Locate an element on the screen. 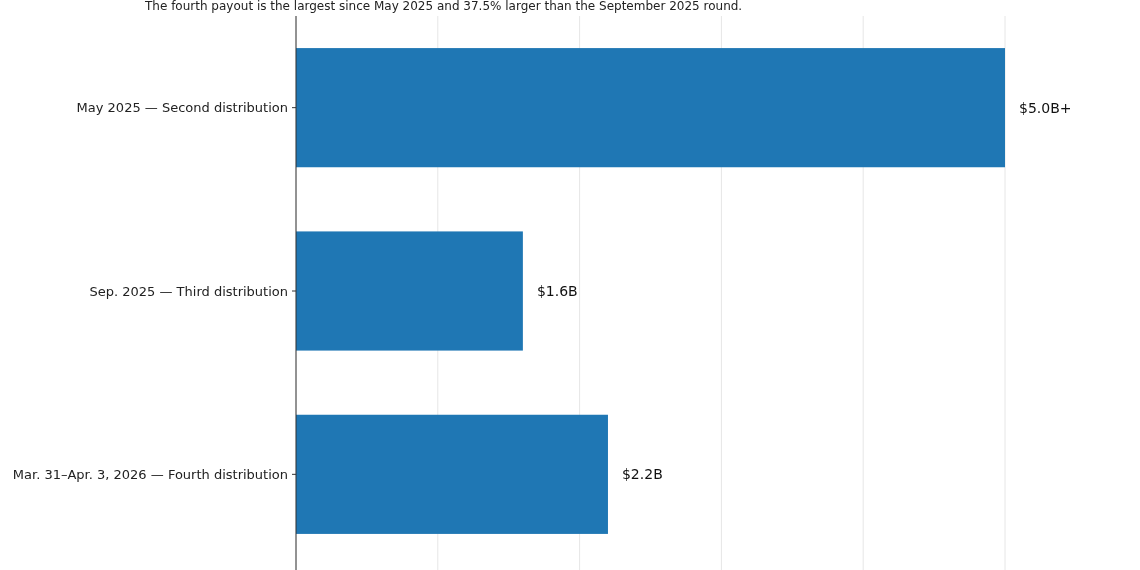  data-label: $1.6B is located at coordinates (557, 290).